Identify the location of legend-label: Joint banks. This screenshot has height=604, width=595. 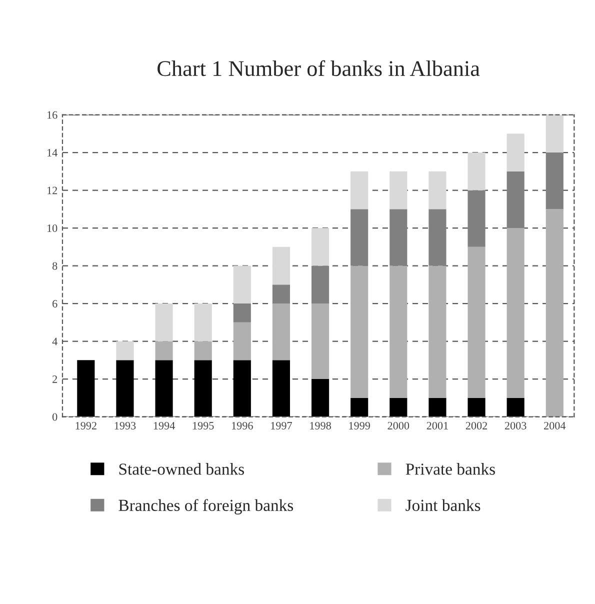
(443, 505).